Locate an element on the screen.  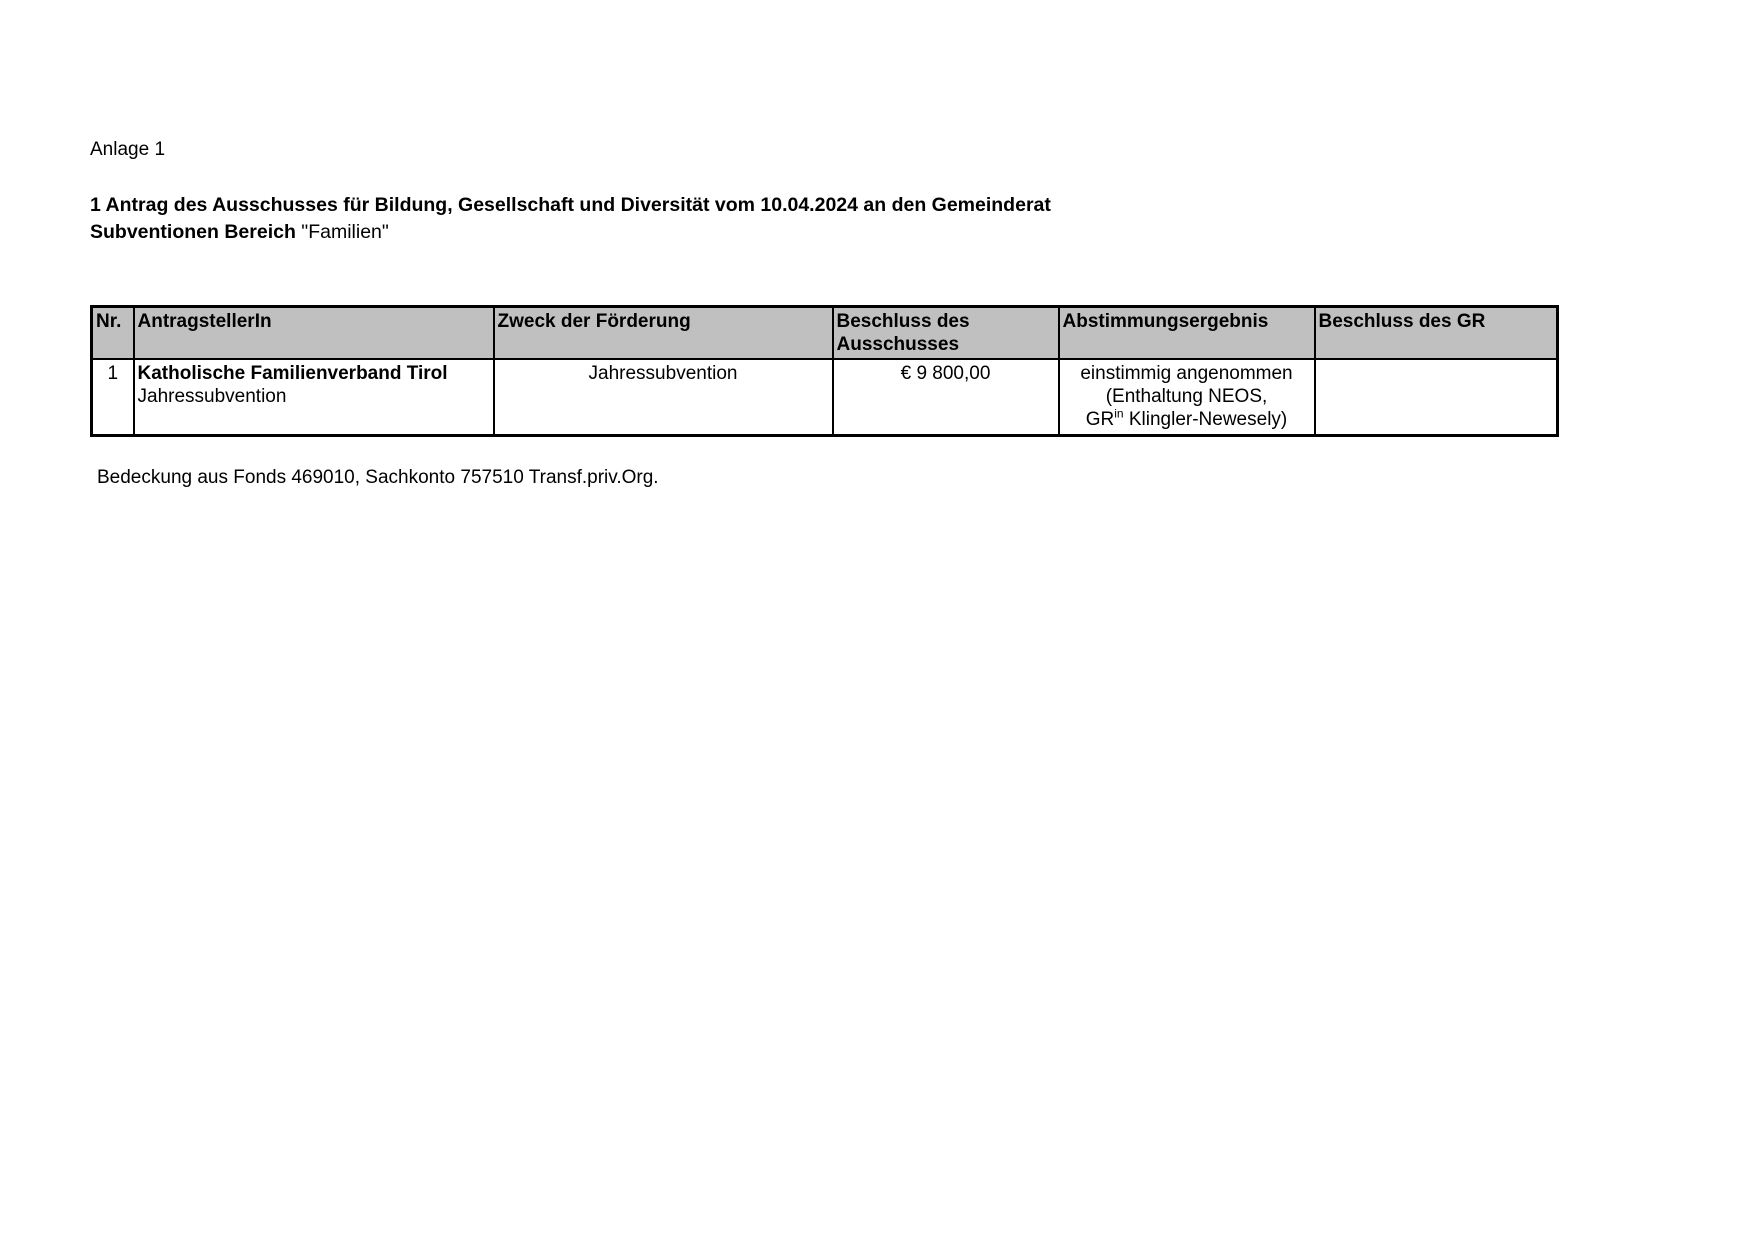
cell-zweck-der-foerderung: Jahressubvention is located at coordinates (663, 397).